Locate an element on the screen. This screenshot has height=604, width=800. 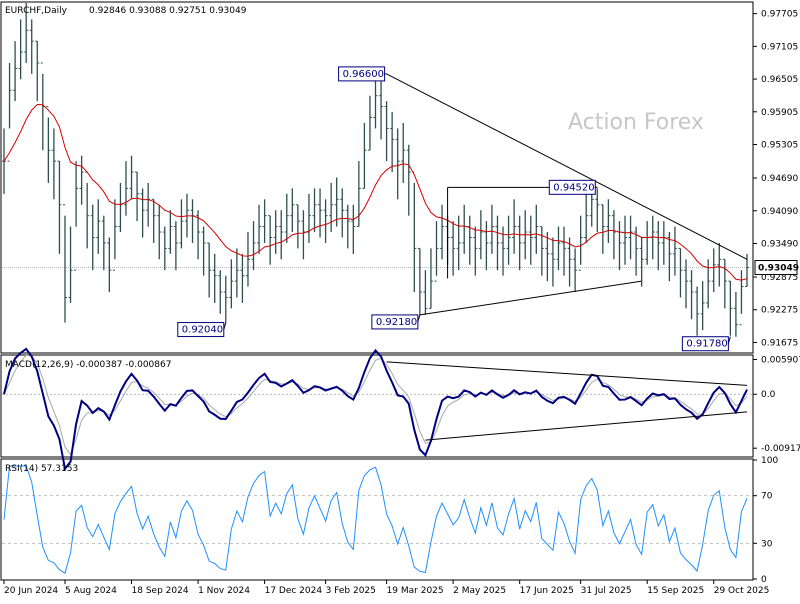
date-tick-label: 31 Jul 2025 is located at coordinates (606, 591).